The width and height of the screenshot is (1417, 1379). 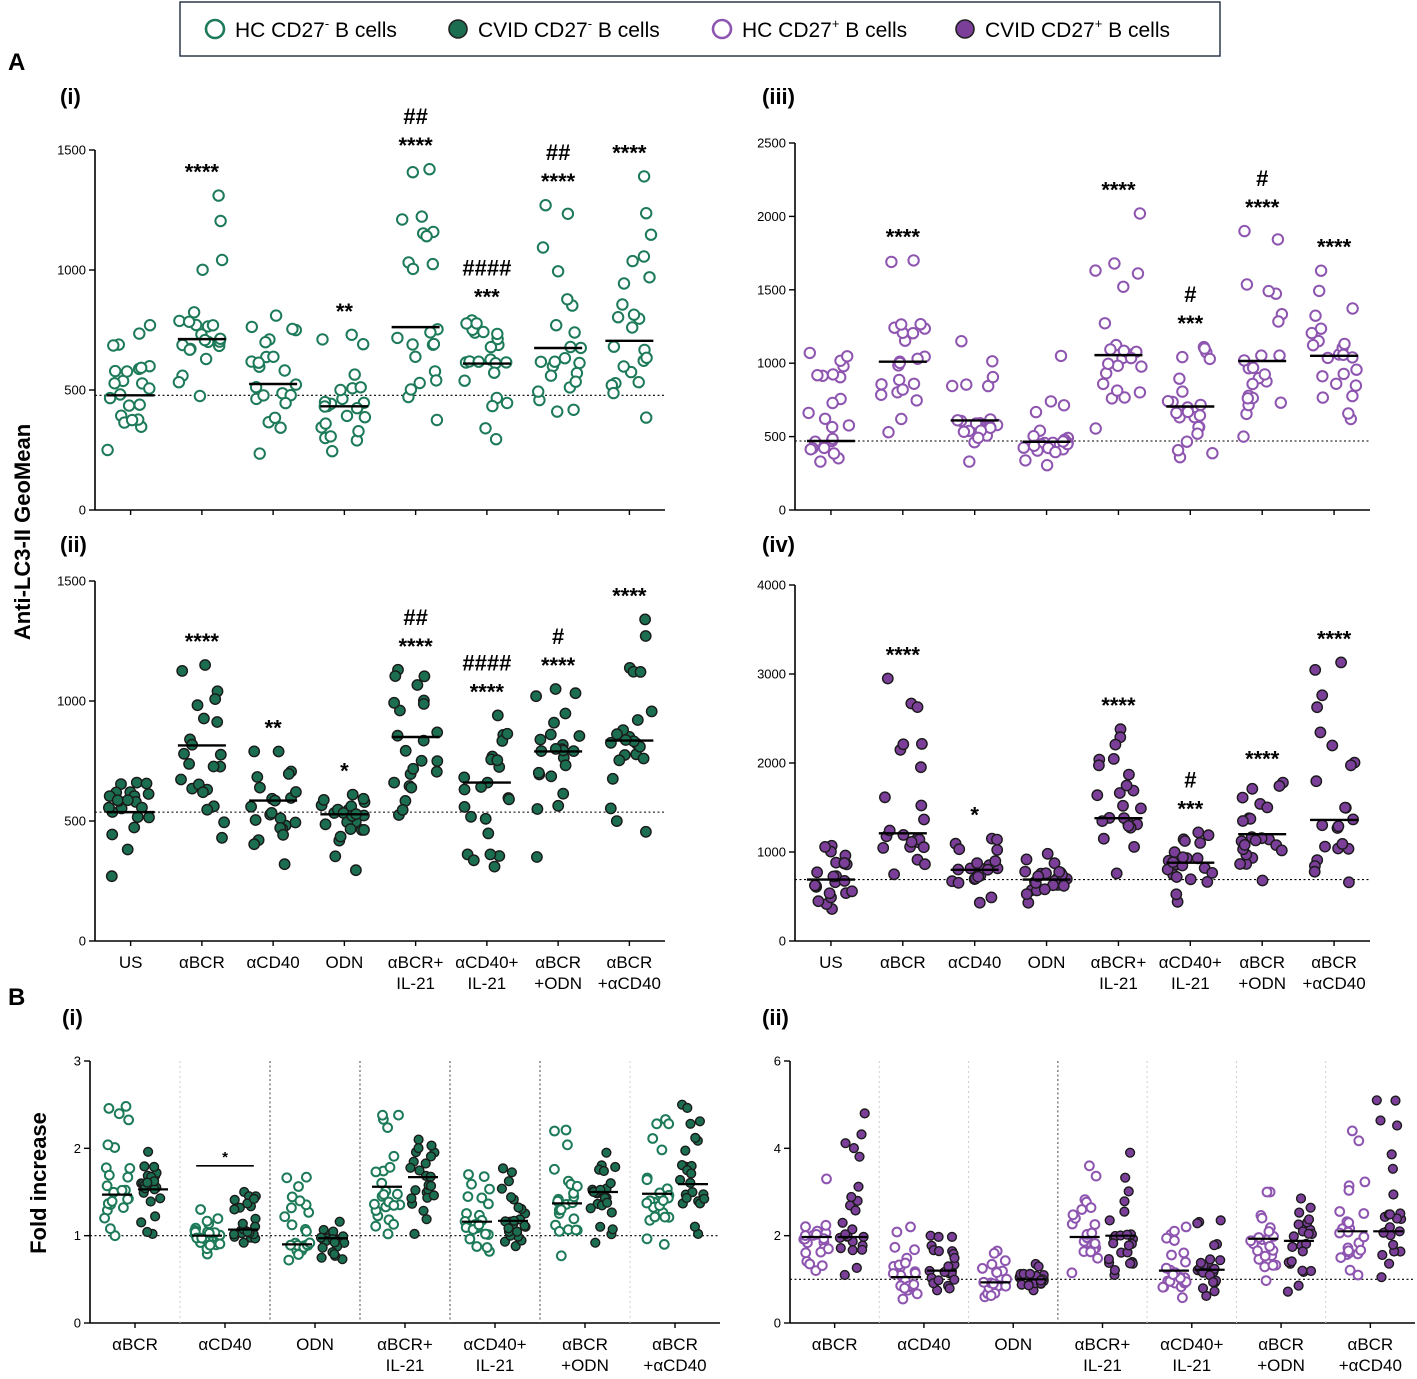 I want to click on significance-label: **, so click(x=345, y=311).